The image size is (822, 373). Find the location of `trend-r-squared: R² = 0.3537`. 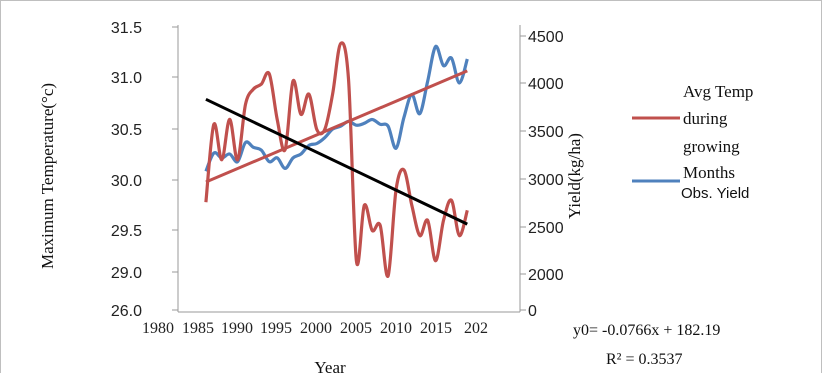

trend-r-squared: R² = 0.3537 is located at coordinates (644, 359).